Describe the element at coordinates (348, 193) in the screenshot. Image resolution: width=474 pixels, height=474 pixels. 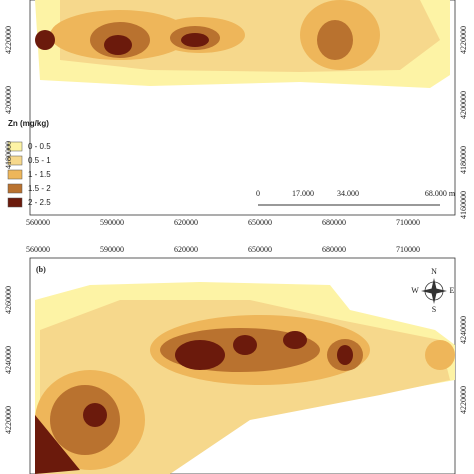
I see `scale-label: 34.000` at that location.